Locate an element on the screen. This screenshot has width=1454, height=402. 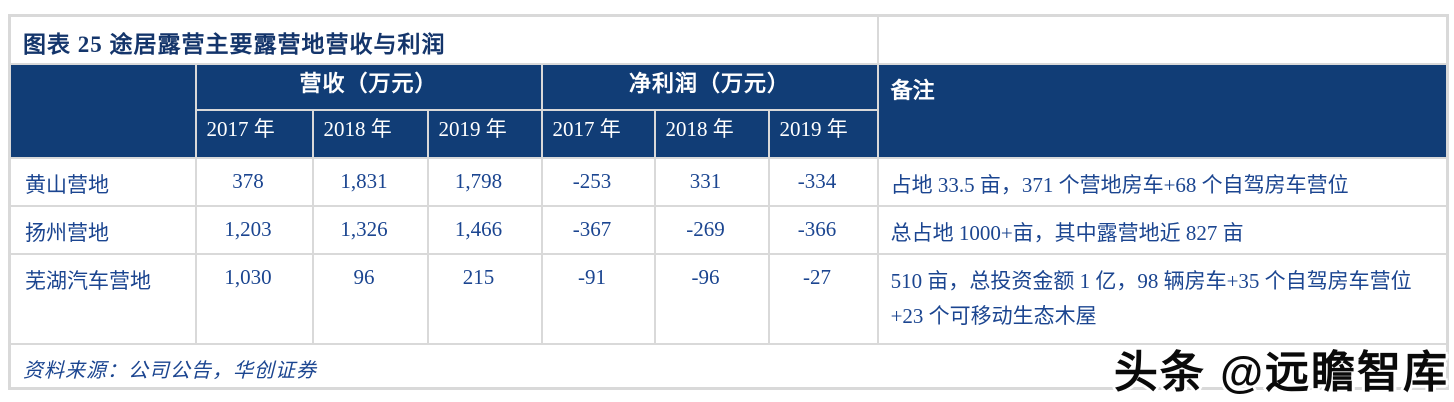
figure-title: 图表 25 途居露营主要露营地营收与利润 is located at coordinates (443, 39).